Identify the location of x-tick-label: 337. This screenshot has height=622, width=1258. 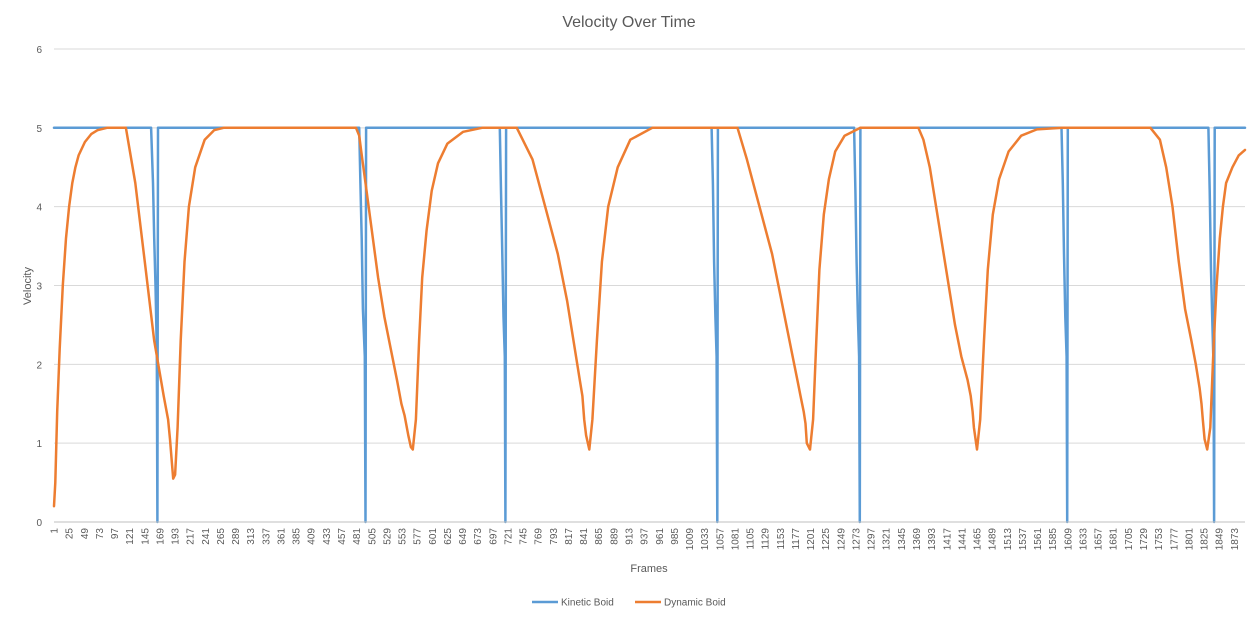
(266, 536).